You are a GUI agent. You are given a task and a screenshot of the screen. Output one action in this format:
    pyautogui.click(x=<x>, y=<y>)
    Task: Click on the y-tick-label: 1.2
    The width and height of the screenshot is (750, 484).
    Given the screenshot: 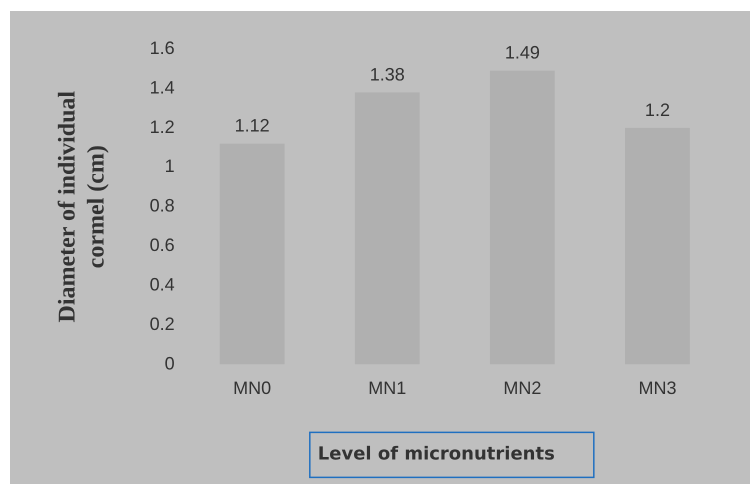 What is the action you would take?
    pyautogui.click(x=162, y=126)
    